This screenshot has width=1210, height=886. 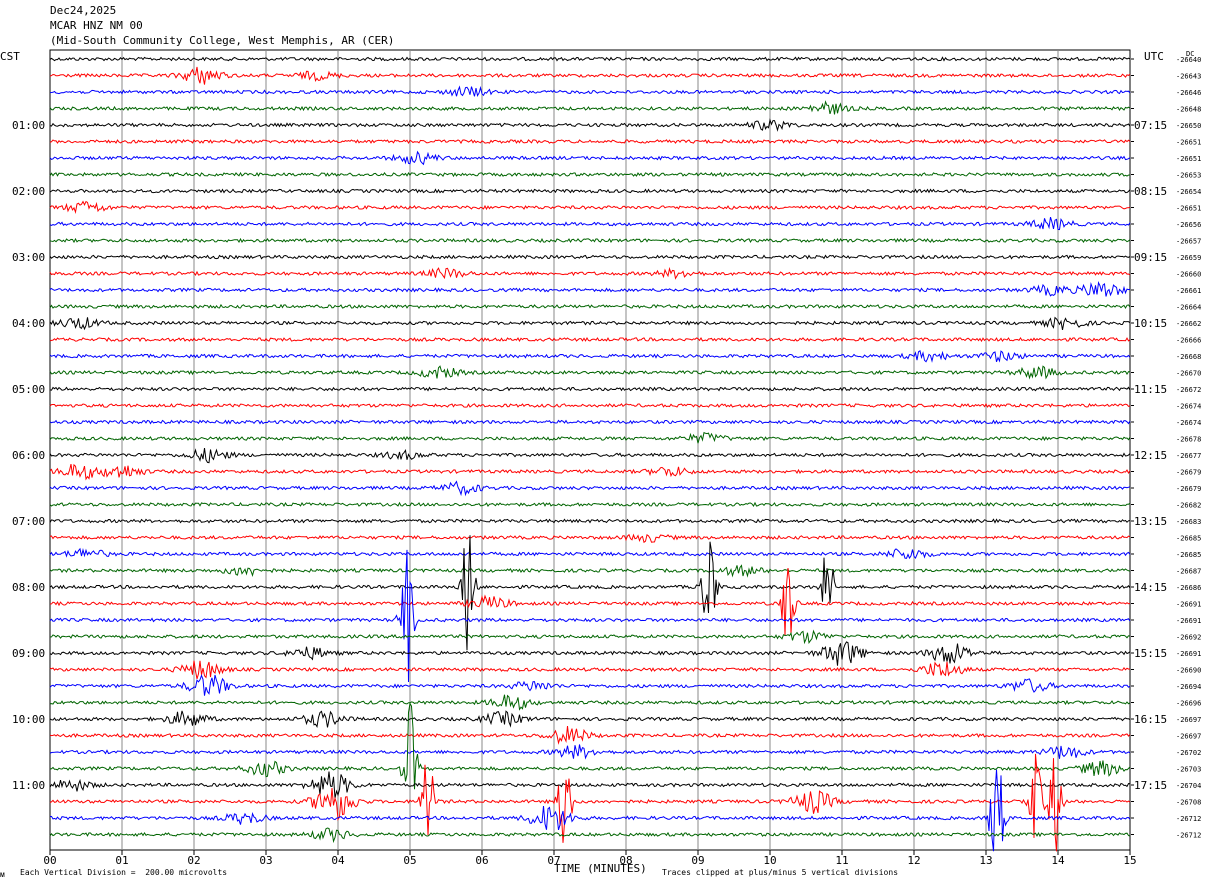 What do you see at coordinates (1058, 860) in the screenshot?
I see `x-tick-label: 14` at bounding box center [1058, 860].